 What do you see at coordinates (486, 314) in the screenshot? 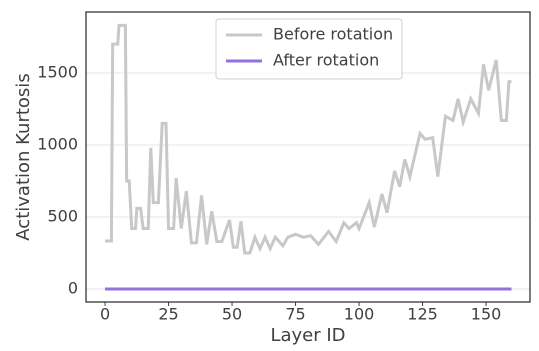
I see `x-tick-label: 150` at bounding box center [486, 314].